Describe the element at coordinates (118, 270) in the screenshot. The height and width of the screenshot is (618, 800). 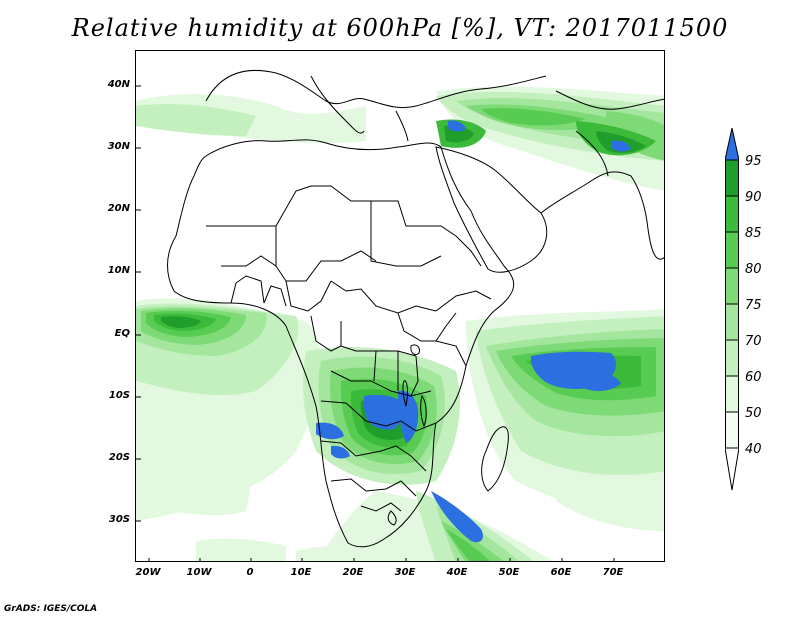
I see `lat-label-10n: 10N` at that location.